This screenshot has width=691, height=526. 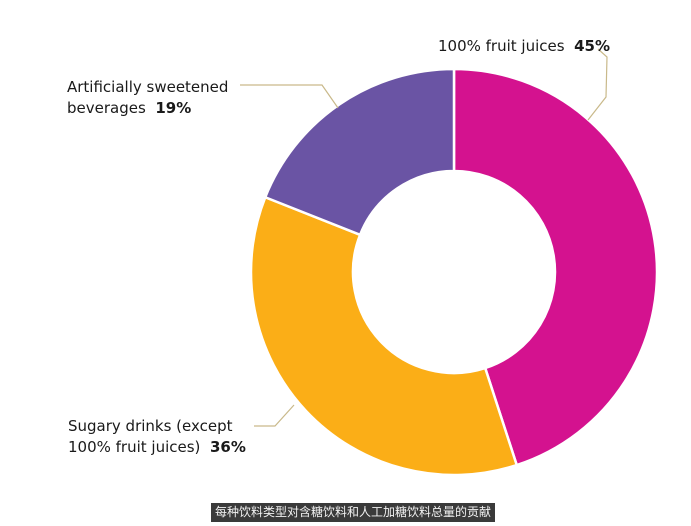 What do you see at coordinates (597, 84) in the screenshot?
I see `leader-fruit-juices` at bounding box center [597, 84].